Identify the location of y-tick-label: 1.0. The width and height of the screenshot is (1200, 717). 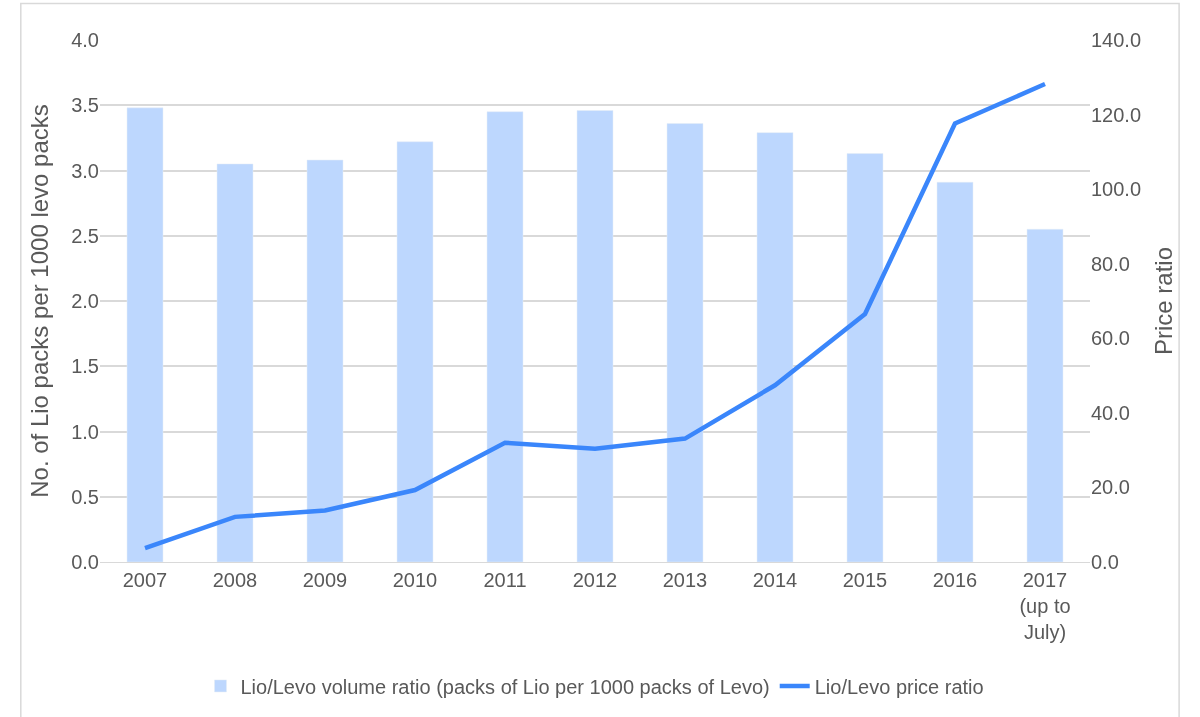
(85, 431).